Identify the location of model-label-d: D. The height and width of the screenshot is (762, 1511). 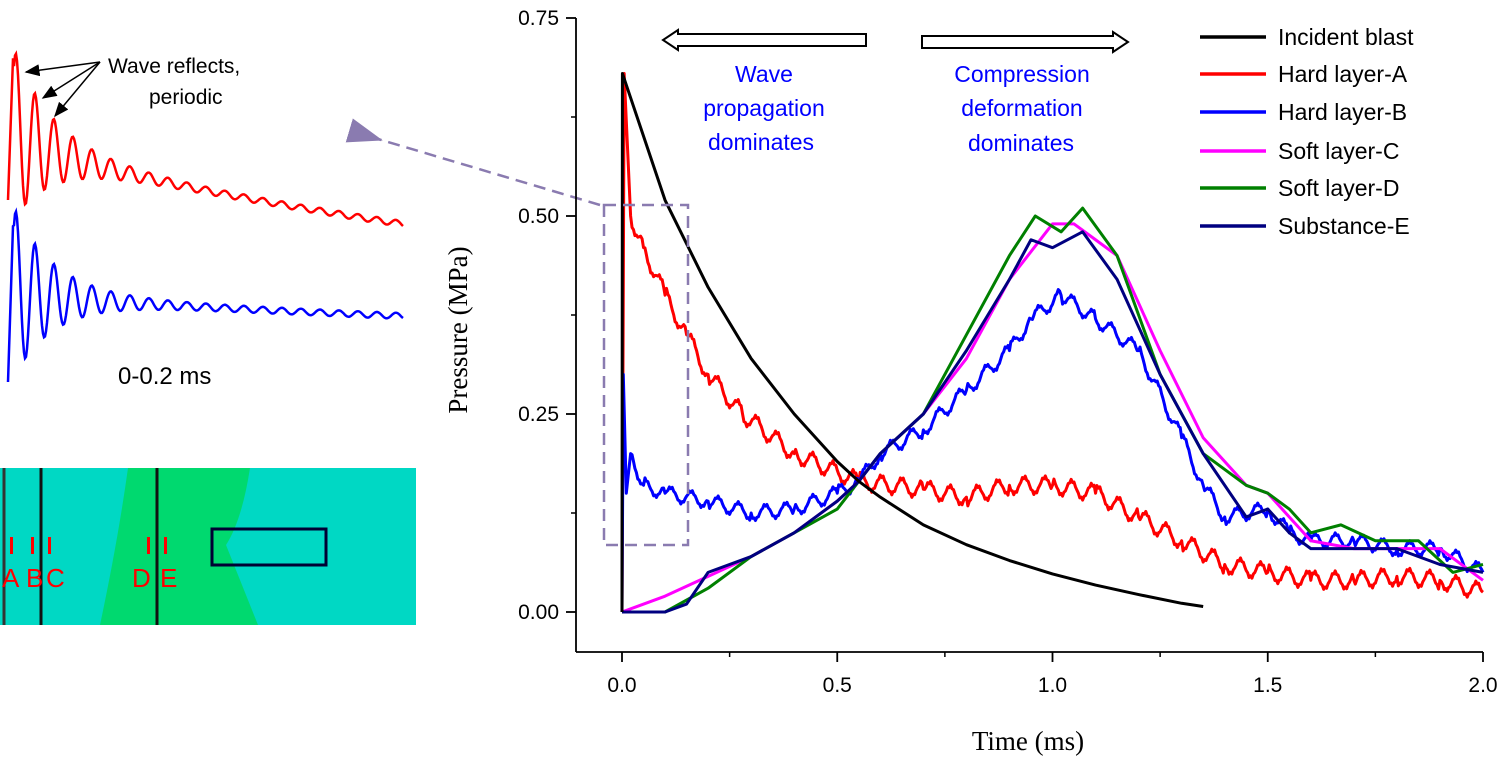
(141, 578).